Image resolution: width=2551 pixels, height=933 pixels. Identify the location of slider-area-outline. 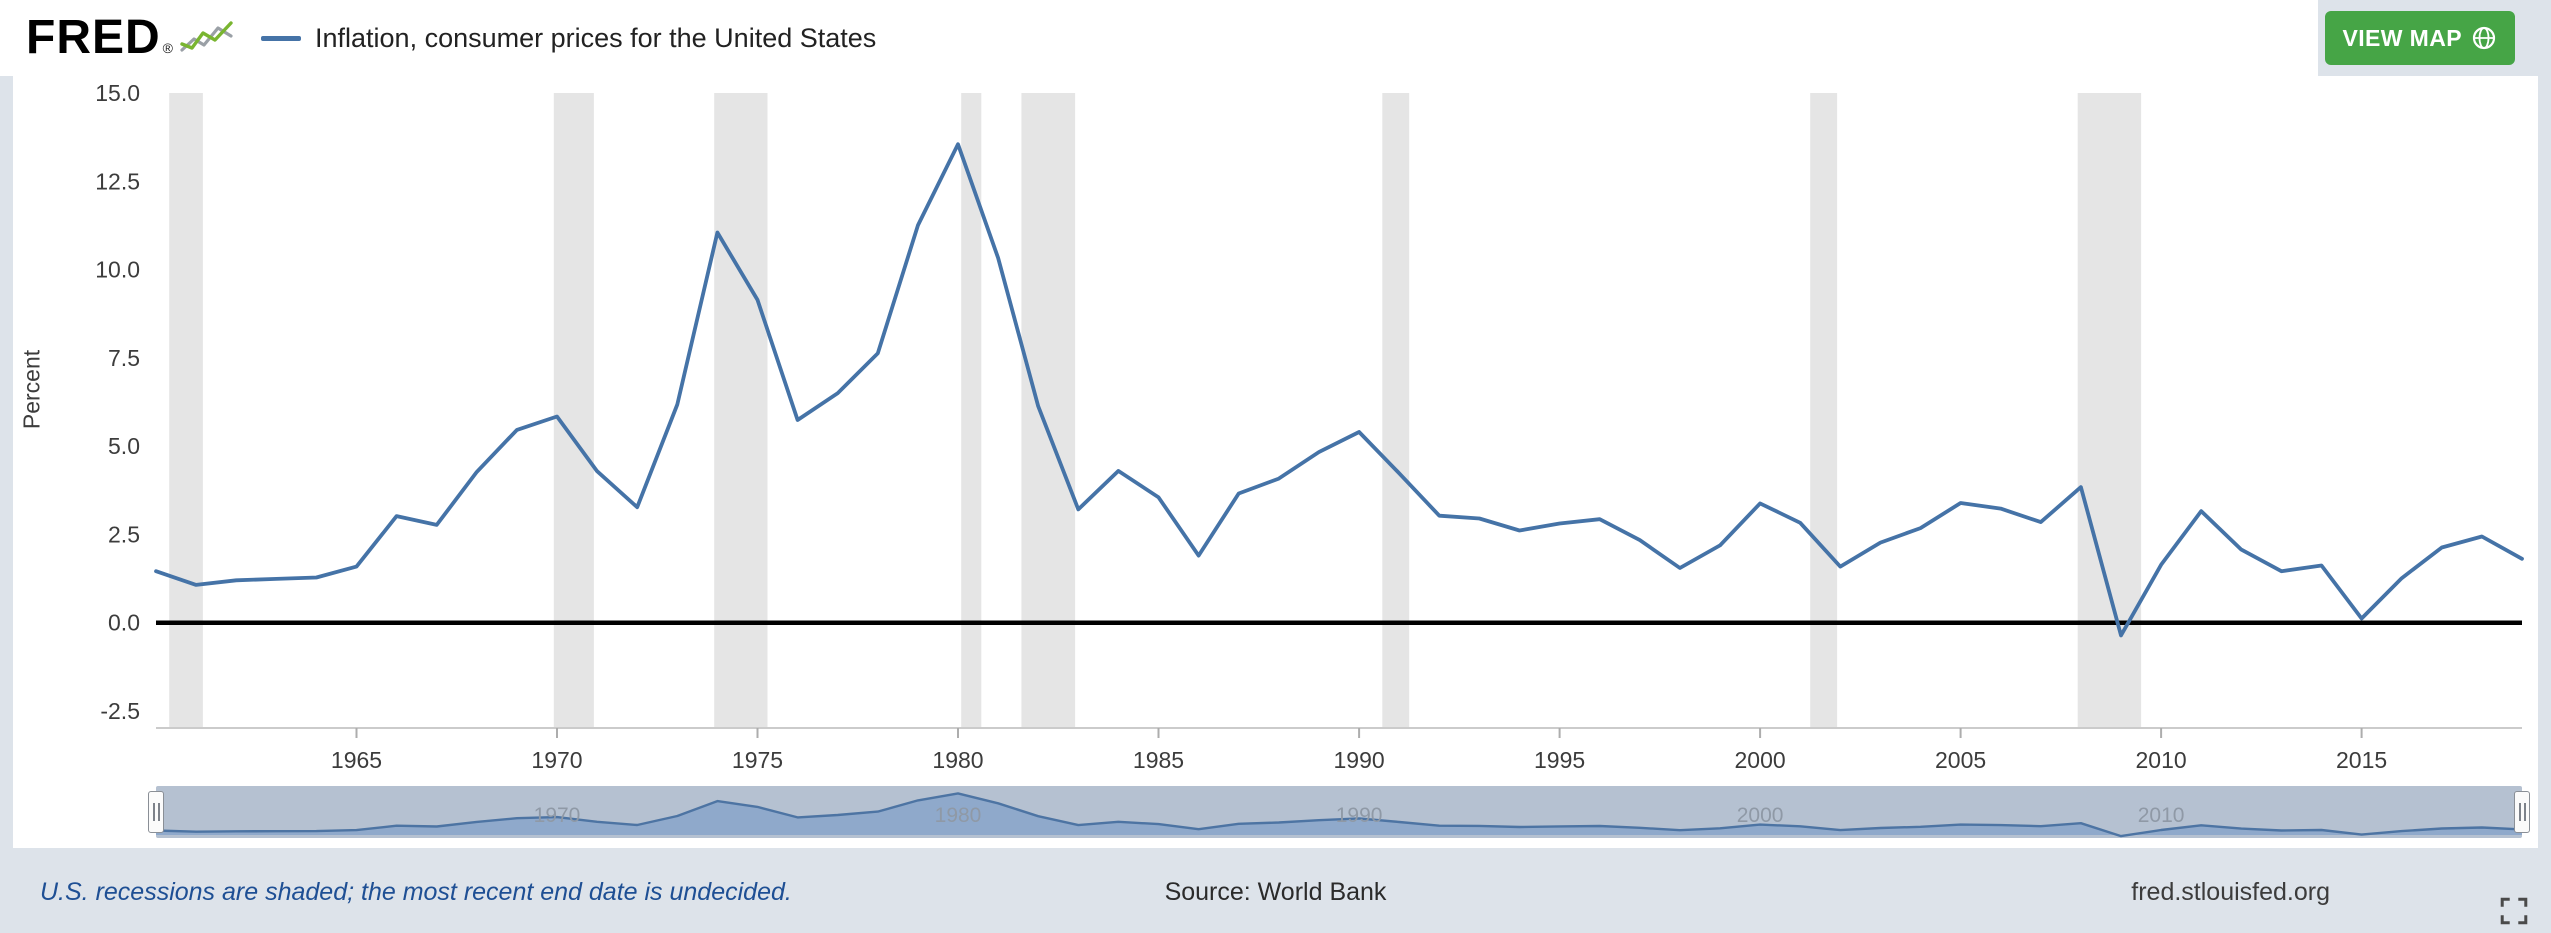
(1339, 815).